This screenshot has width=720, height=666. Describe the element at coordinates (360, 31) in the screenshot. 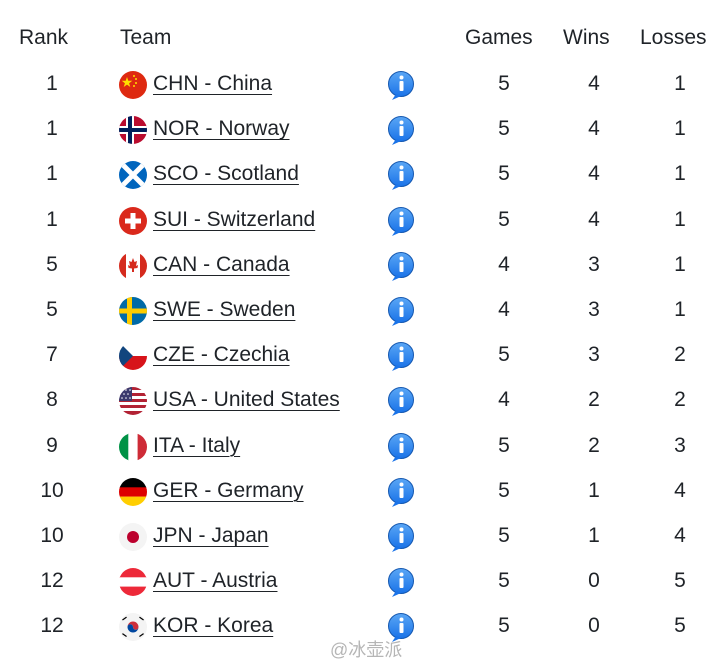

I see `table-header: Rank Team Games Wins Losses` at that location.